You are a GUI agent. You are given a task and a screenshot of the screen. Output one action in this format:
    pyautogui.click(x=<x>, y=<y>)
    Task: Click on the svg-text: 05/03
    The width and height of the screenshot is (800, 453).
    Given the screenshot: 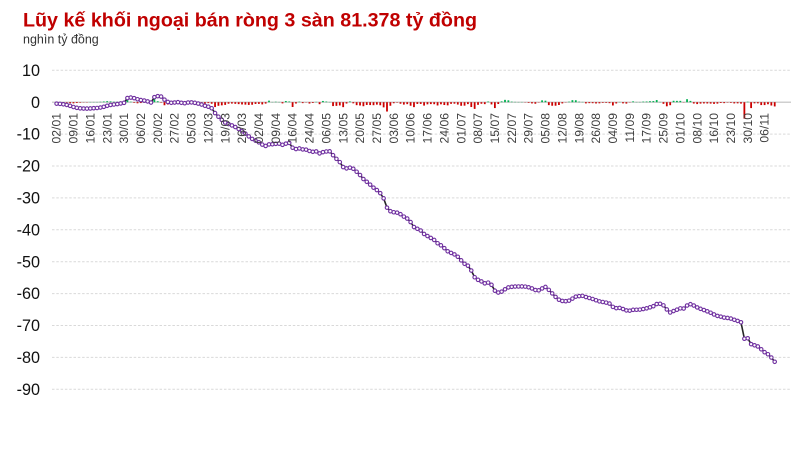 What is the action you would take?
    pyautogui.click(x=192, y=128)
    